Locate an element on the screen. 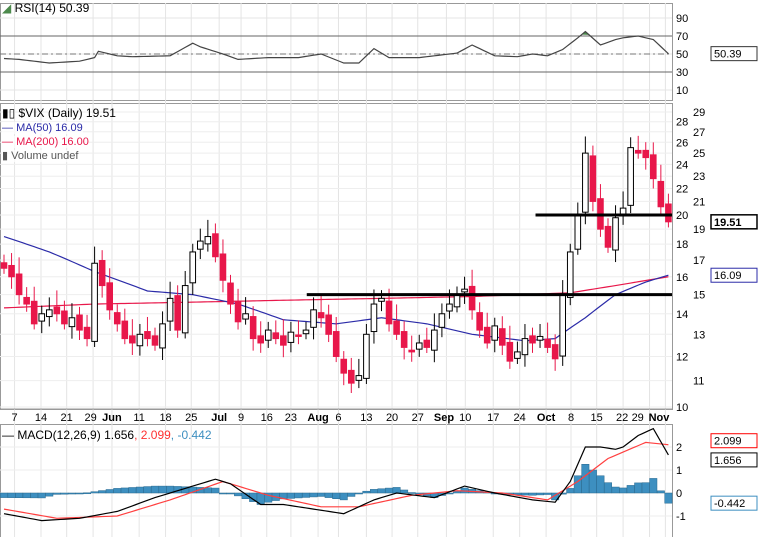  x-tick-label: Aug is located at coordinates (317, 418).